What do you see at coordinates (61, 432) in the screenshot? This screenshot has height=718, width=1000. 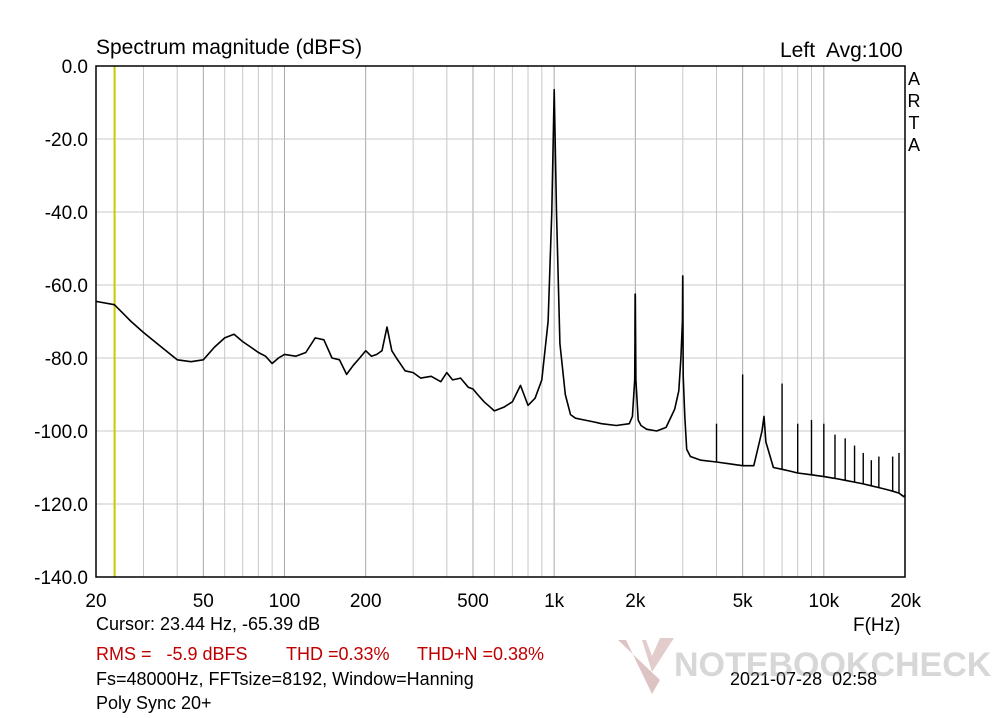 I see `y-tick-label: -100.0` at bounding box center [61, 432].